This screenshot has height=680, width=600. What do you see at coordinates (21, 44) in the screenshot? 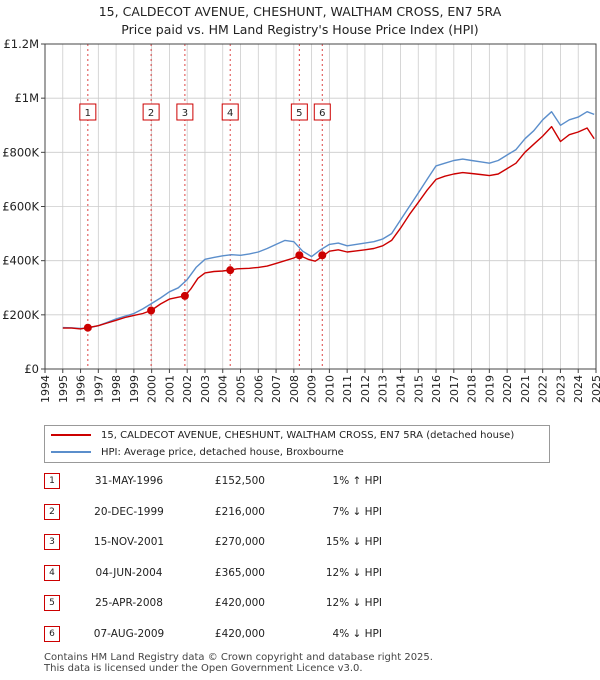
I see `y-tick-label: £1.2M` at bounding box center [21, 44].